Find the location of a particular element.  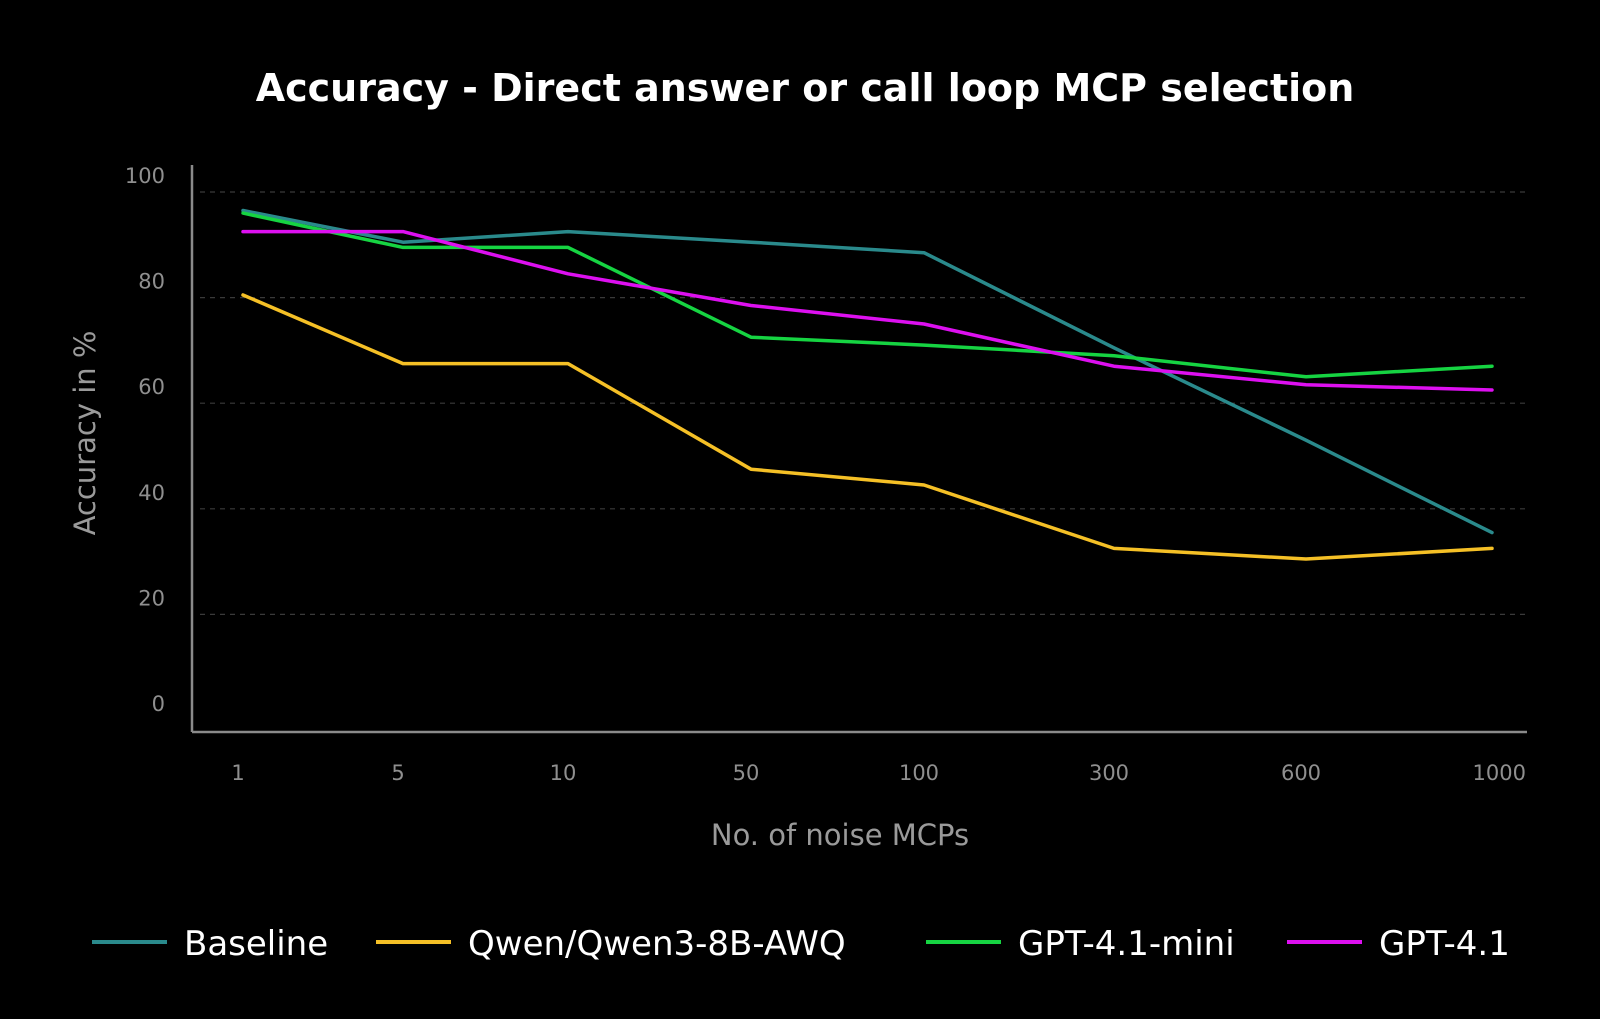

legend-label: Baseline is located at coordinates (256, 944).